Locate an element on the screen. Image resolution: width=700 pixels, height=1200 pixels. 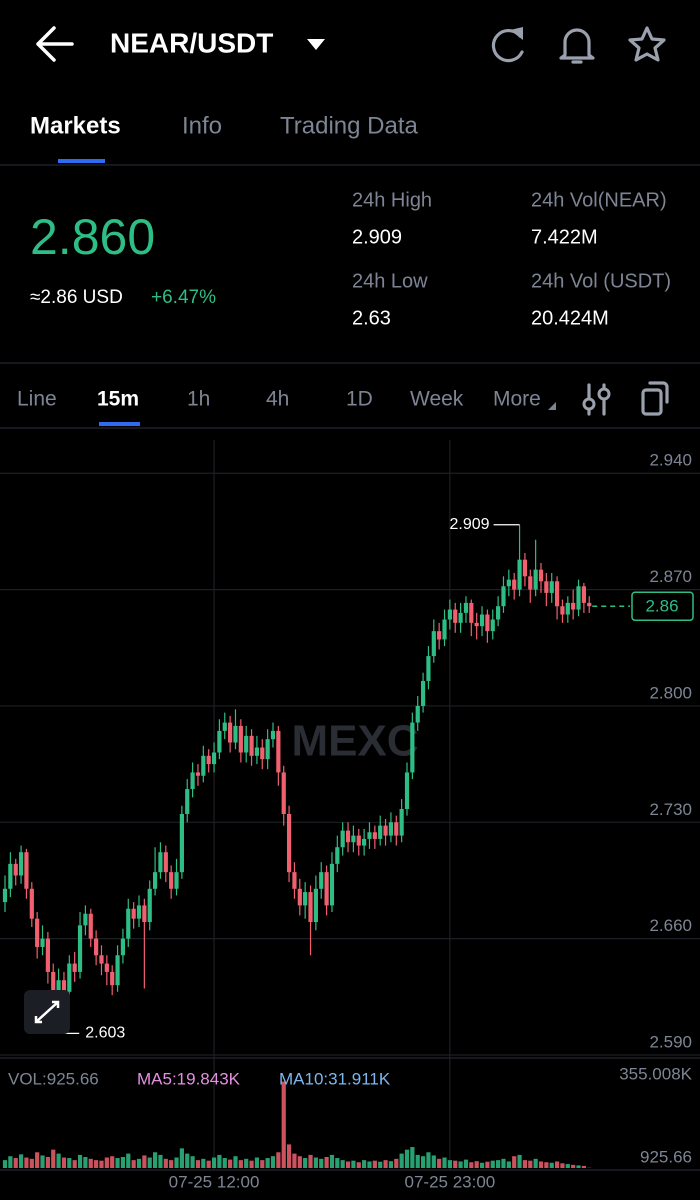
favorite-star is located at coordinates (647, 44).